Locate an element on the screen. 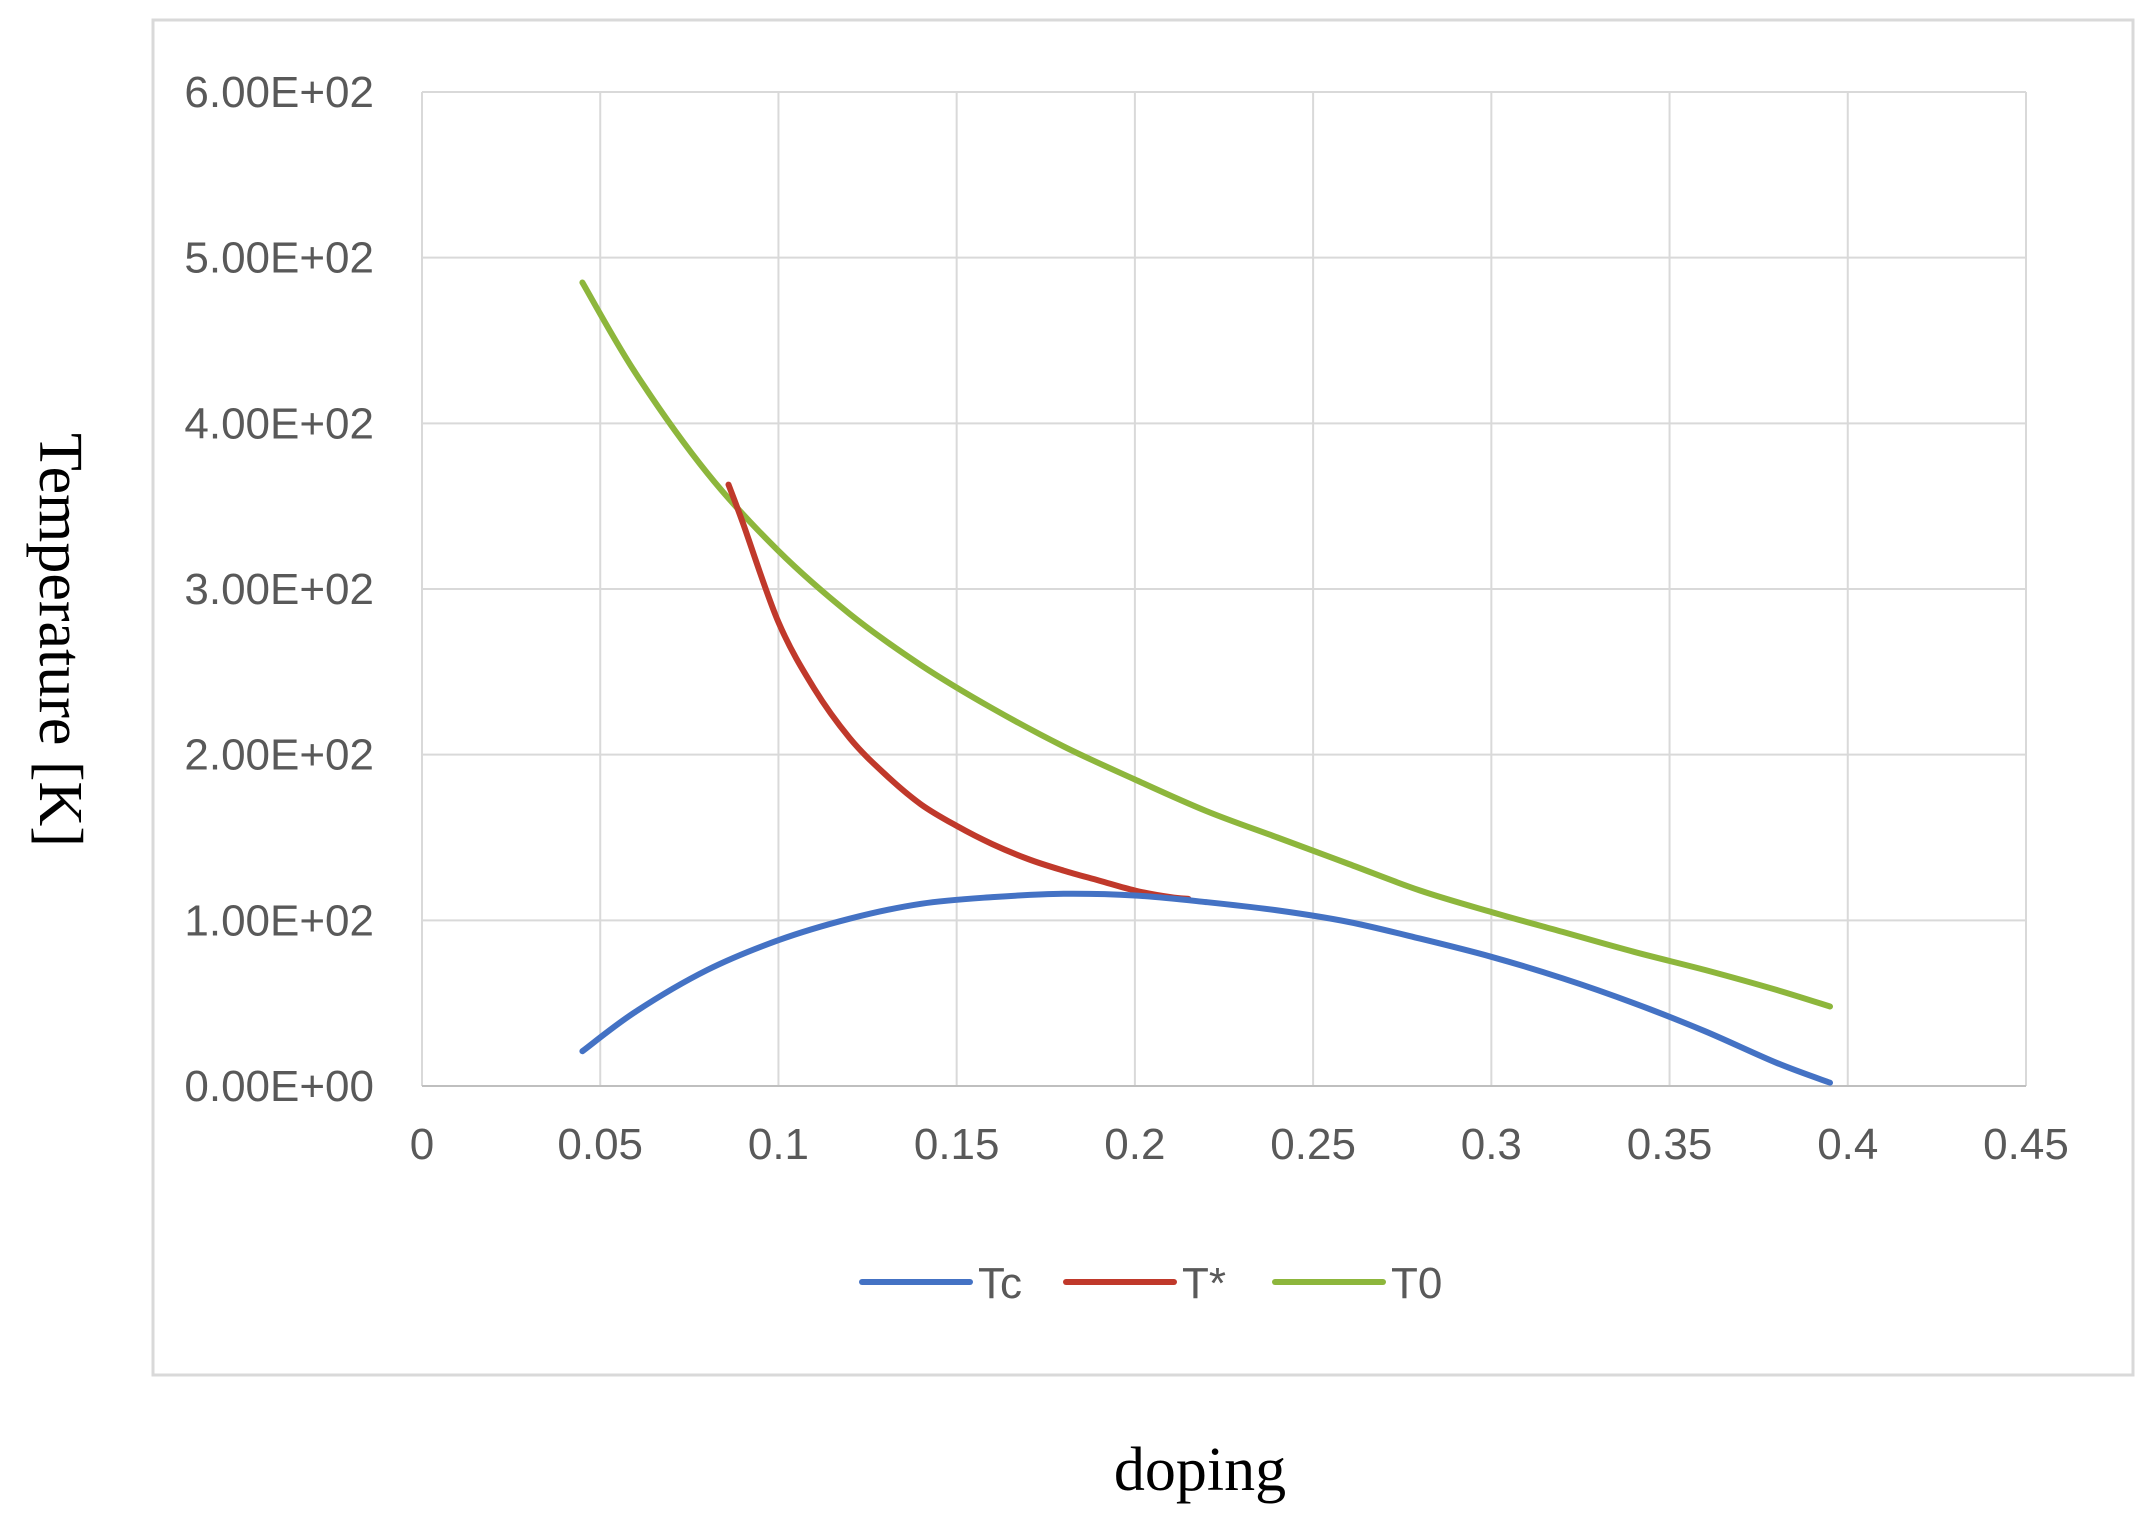 The width and height of the screenshot is (2146, 1525). x-tick-label: 0.4 is located at coordinates (1847, 1144).